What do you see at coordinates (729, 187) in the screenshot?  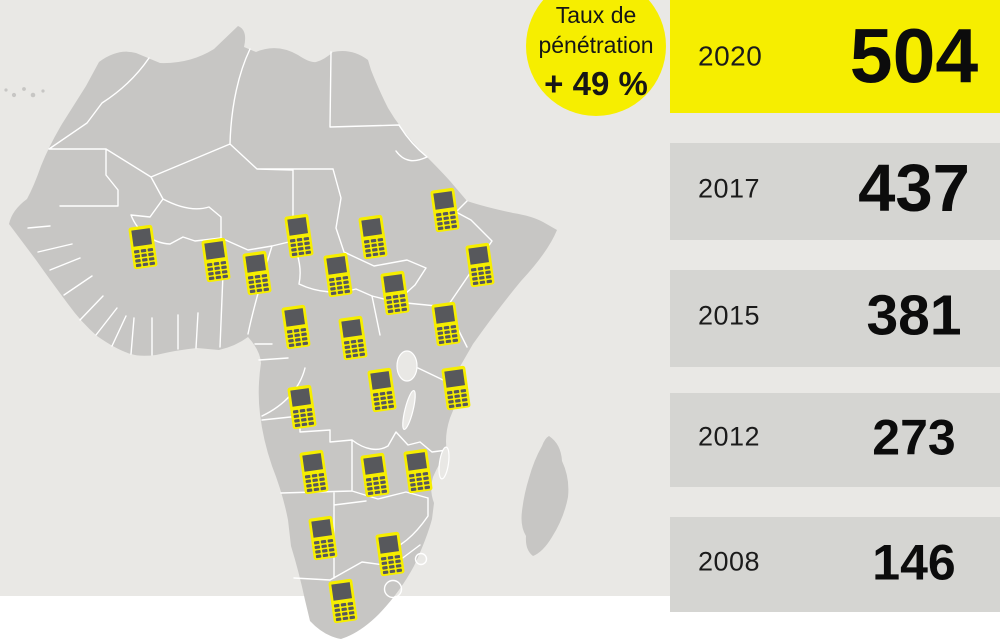 I see `year-label: 2017` at bounding box center [729, 187].